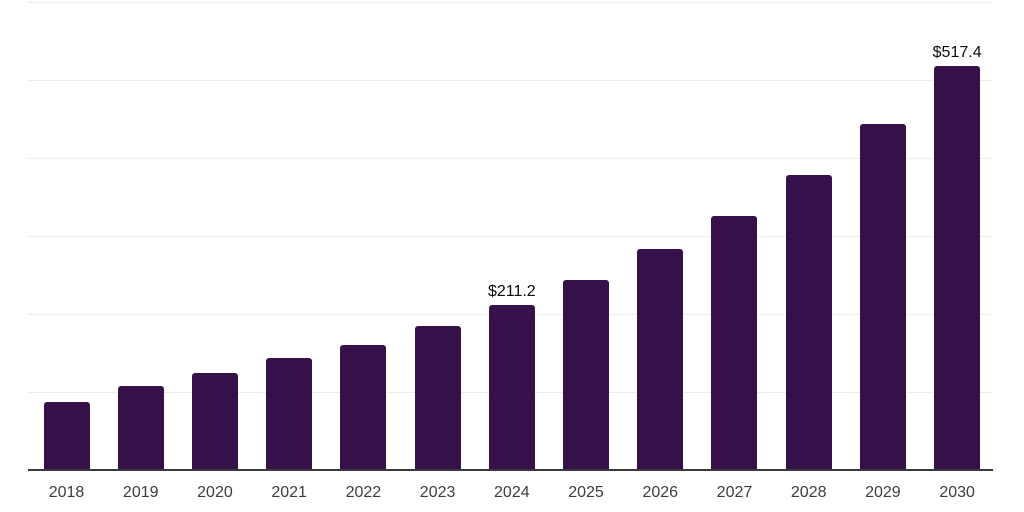 The image size is (1024, 512). I want to click on bar-value-label: $211.2, so click(511, 292).